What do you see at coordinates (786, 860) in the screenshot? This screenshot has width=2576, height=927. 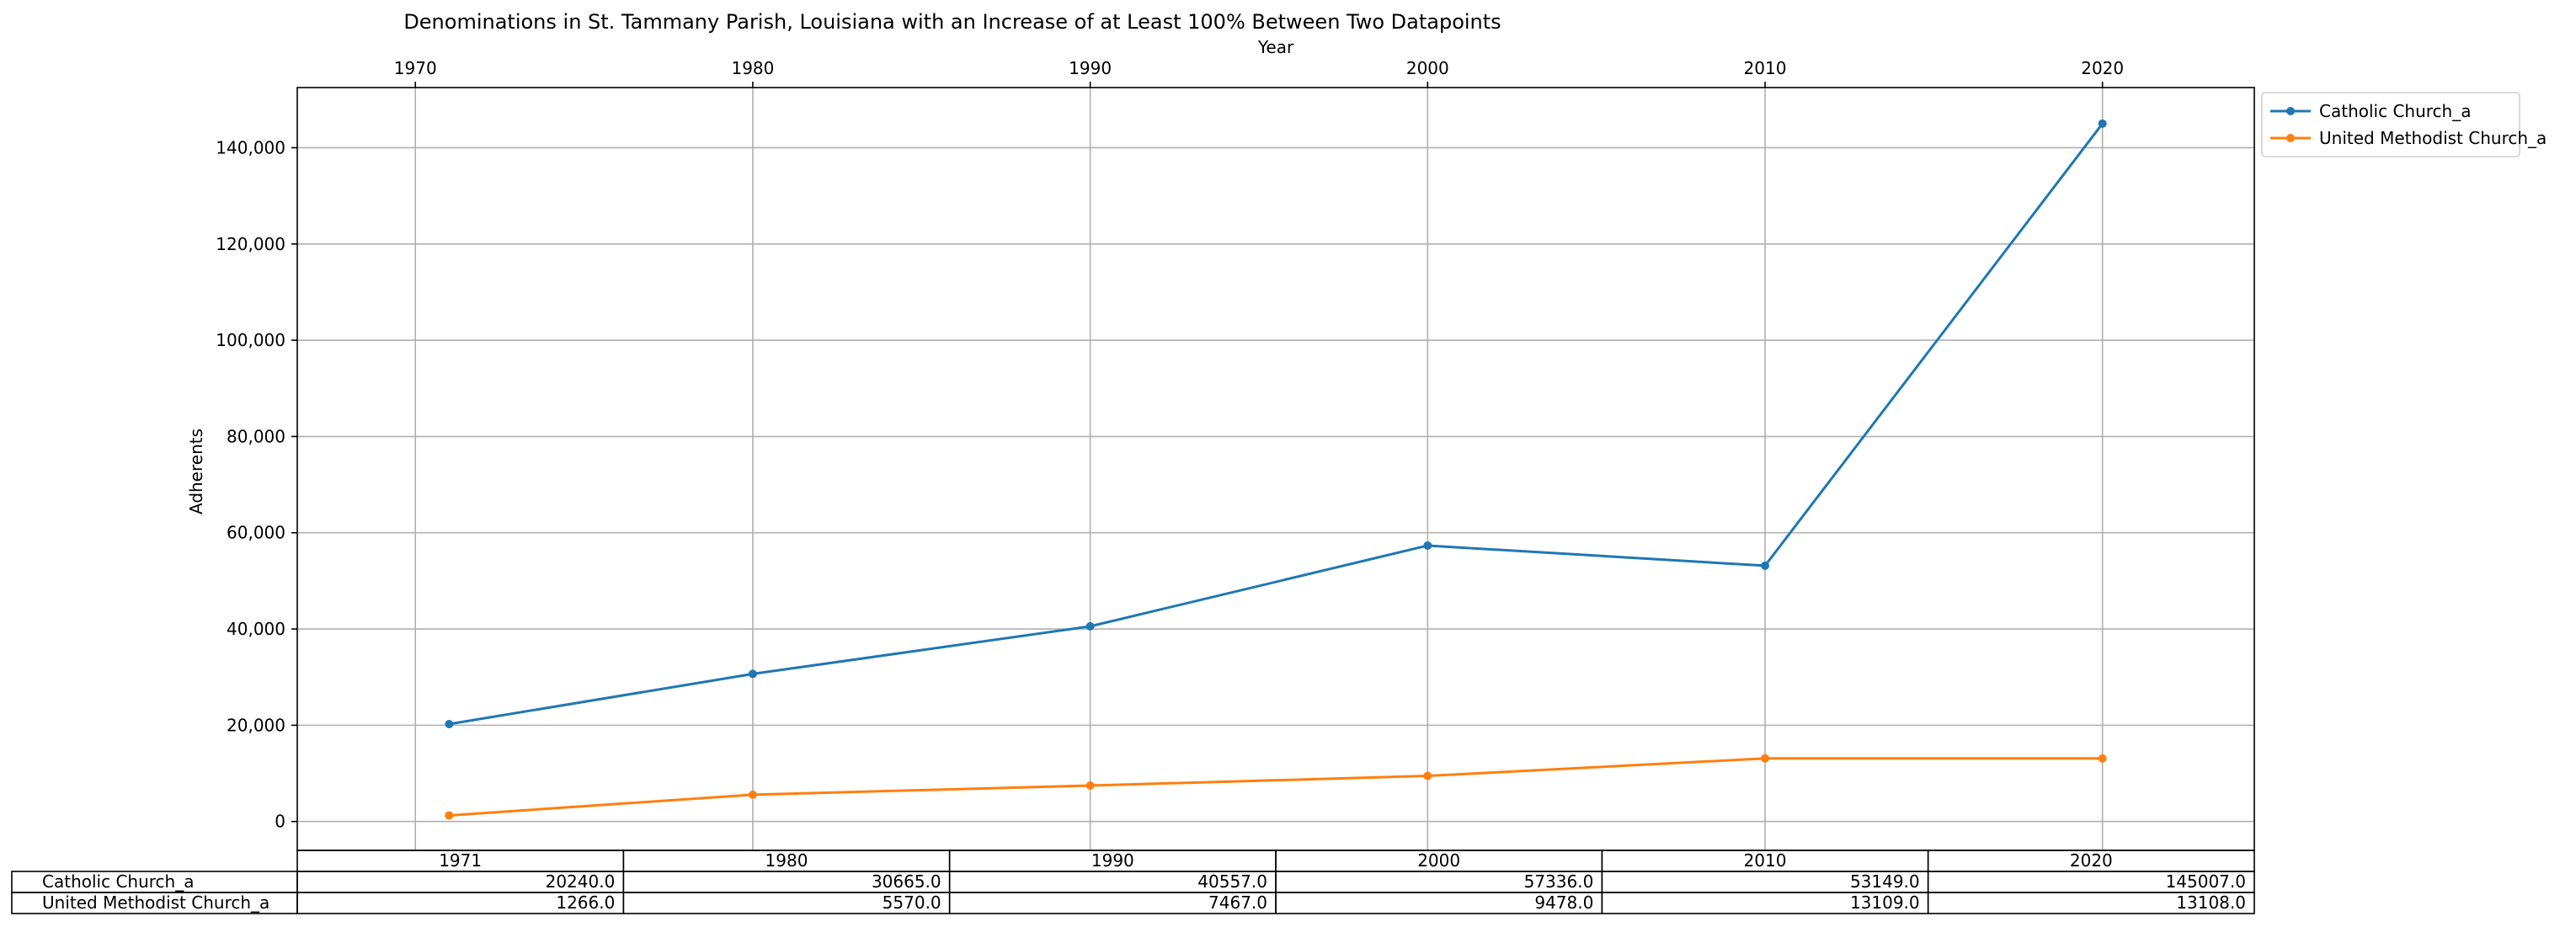 I see `table-header-label: 1980` at bounding box center [786, 860].